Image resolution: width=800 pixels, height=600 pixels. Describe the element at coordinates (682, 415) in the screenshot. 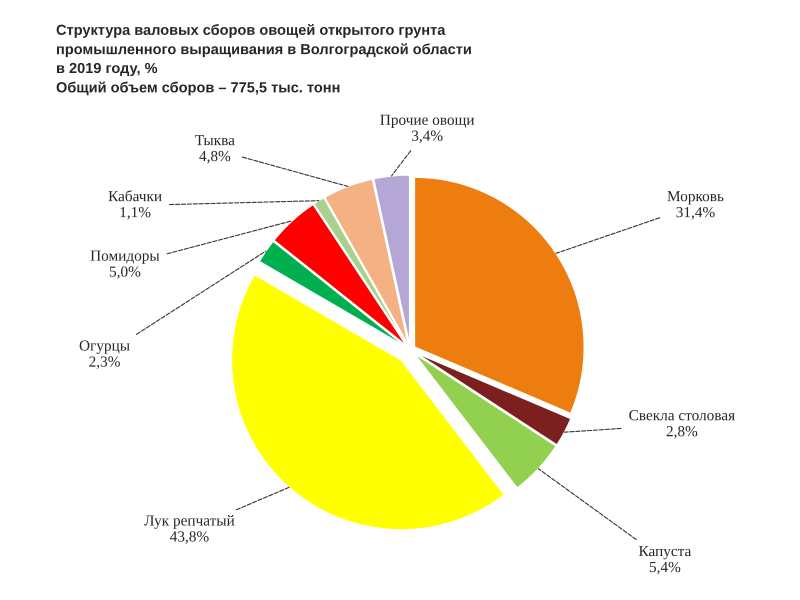

I see `slice-label: Свекла столовая` at that location.